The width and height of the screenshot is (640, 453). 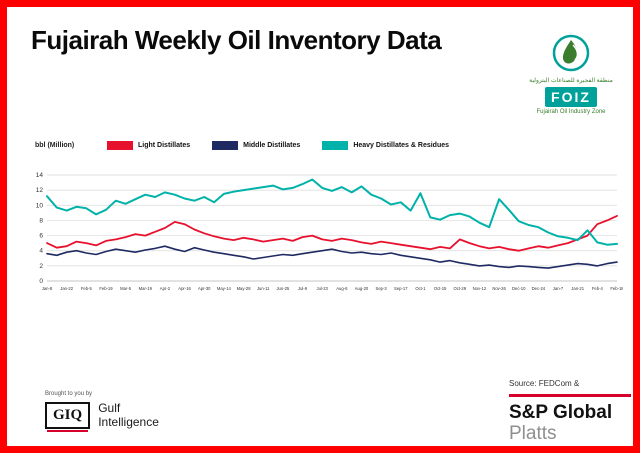 What do you see at coordinates (164, 145) in the screenshot?
I see `legend-label-light: Light Distillates` at bounding box center [164, 145].